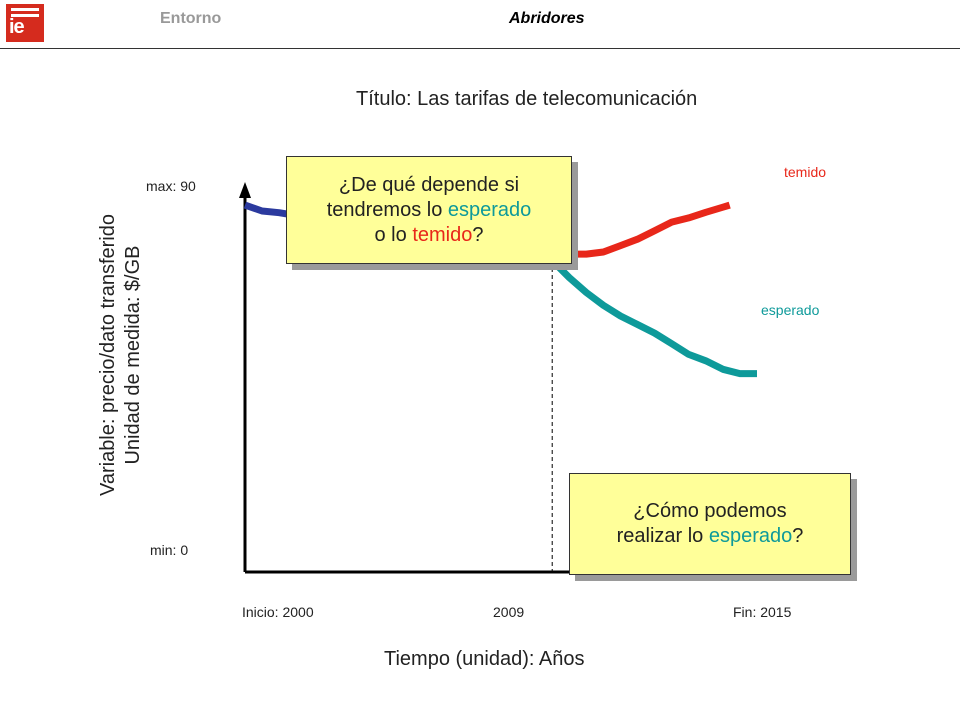  I want to click on logo-text: ie, so click(17, 27).